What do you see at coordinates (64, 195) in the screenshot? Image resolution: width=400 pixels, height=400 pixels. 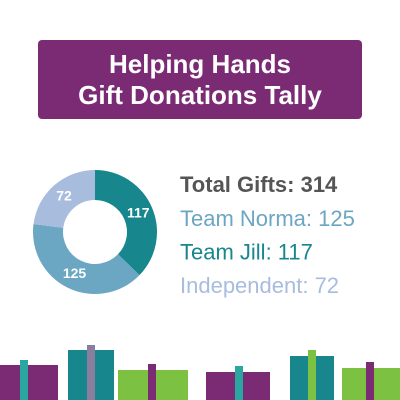 I see `slice-label: 72` at bounding box center [64, 195].